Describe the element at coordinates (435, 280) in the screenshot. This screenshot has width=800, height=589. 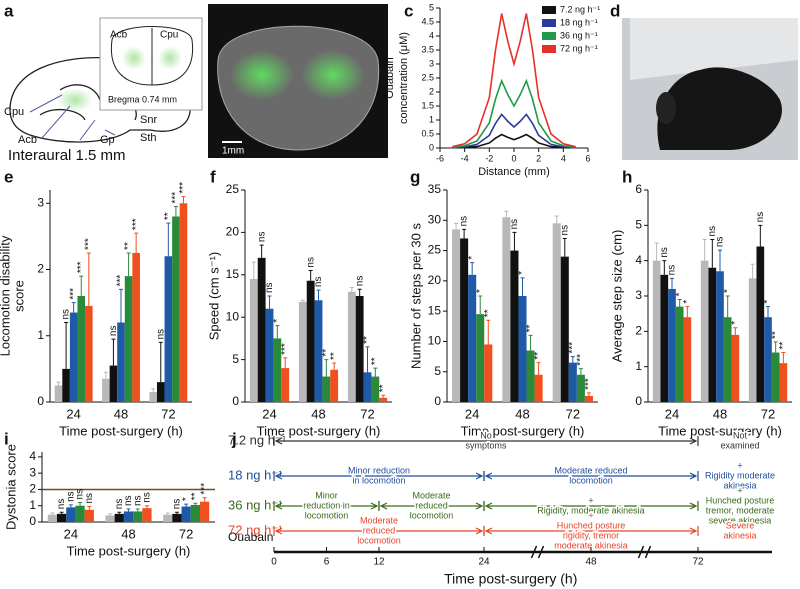
I see `y-tick-label: 20` at that location.